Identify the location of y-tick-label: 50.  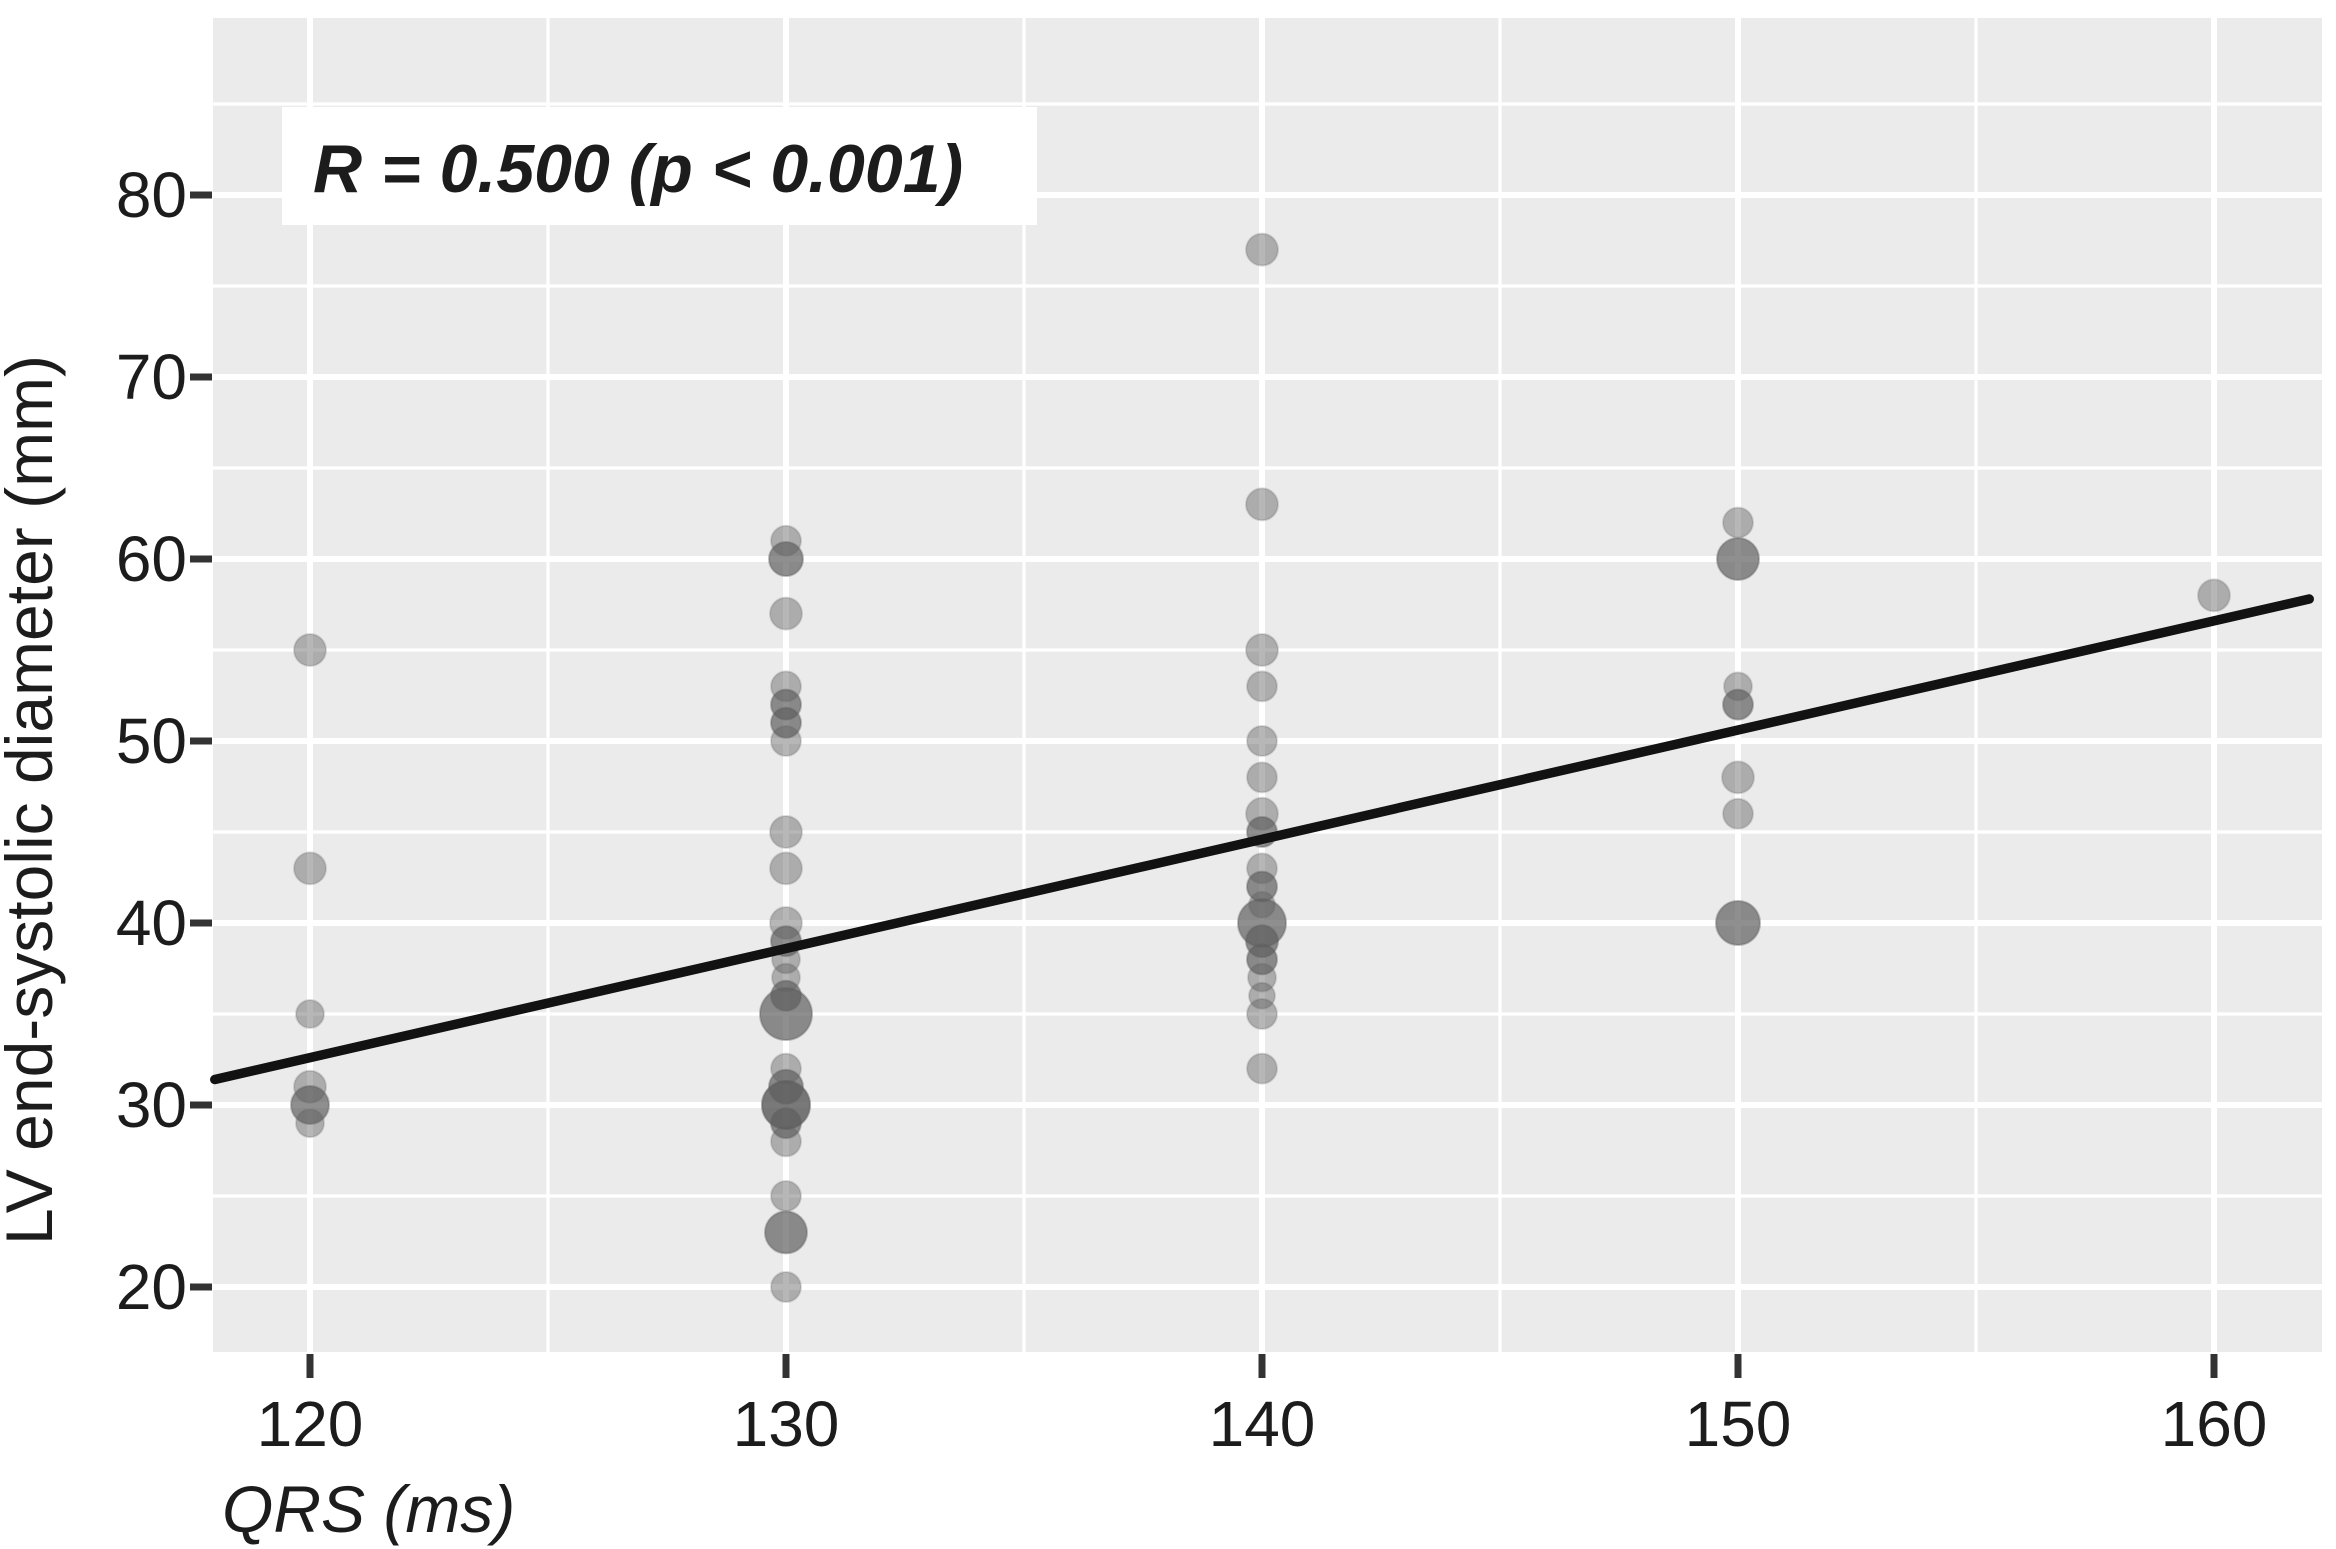
(151, 741).